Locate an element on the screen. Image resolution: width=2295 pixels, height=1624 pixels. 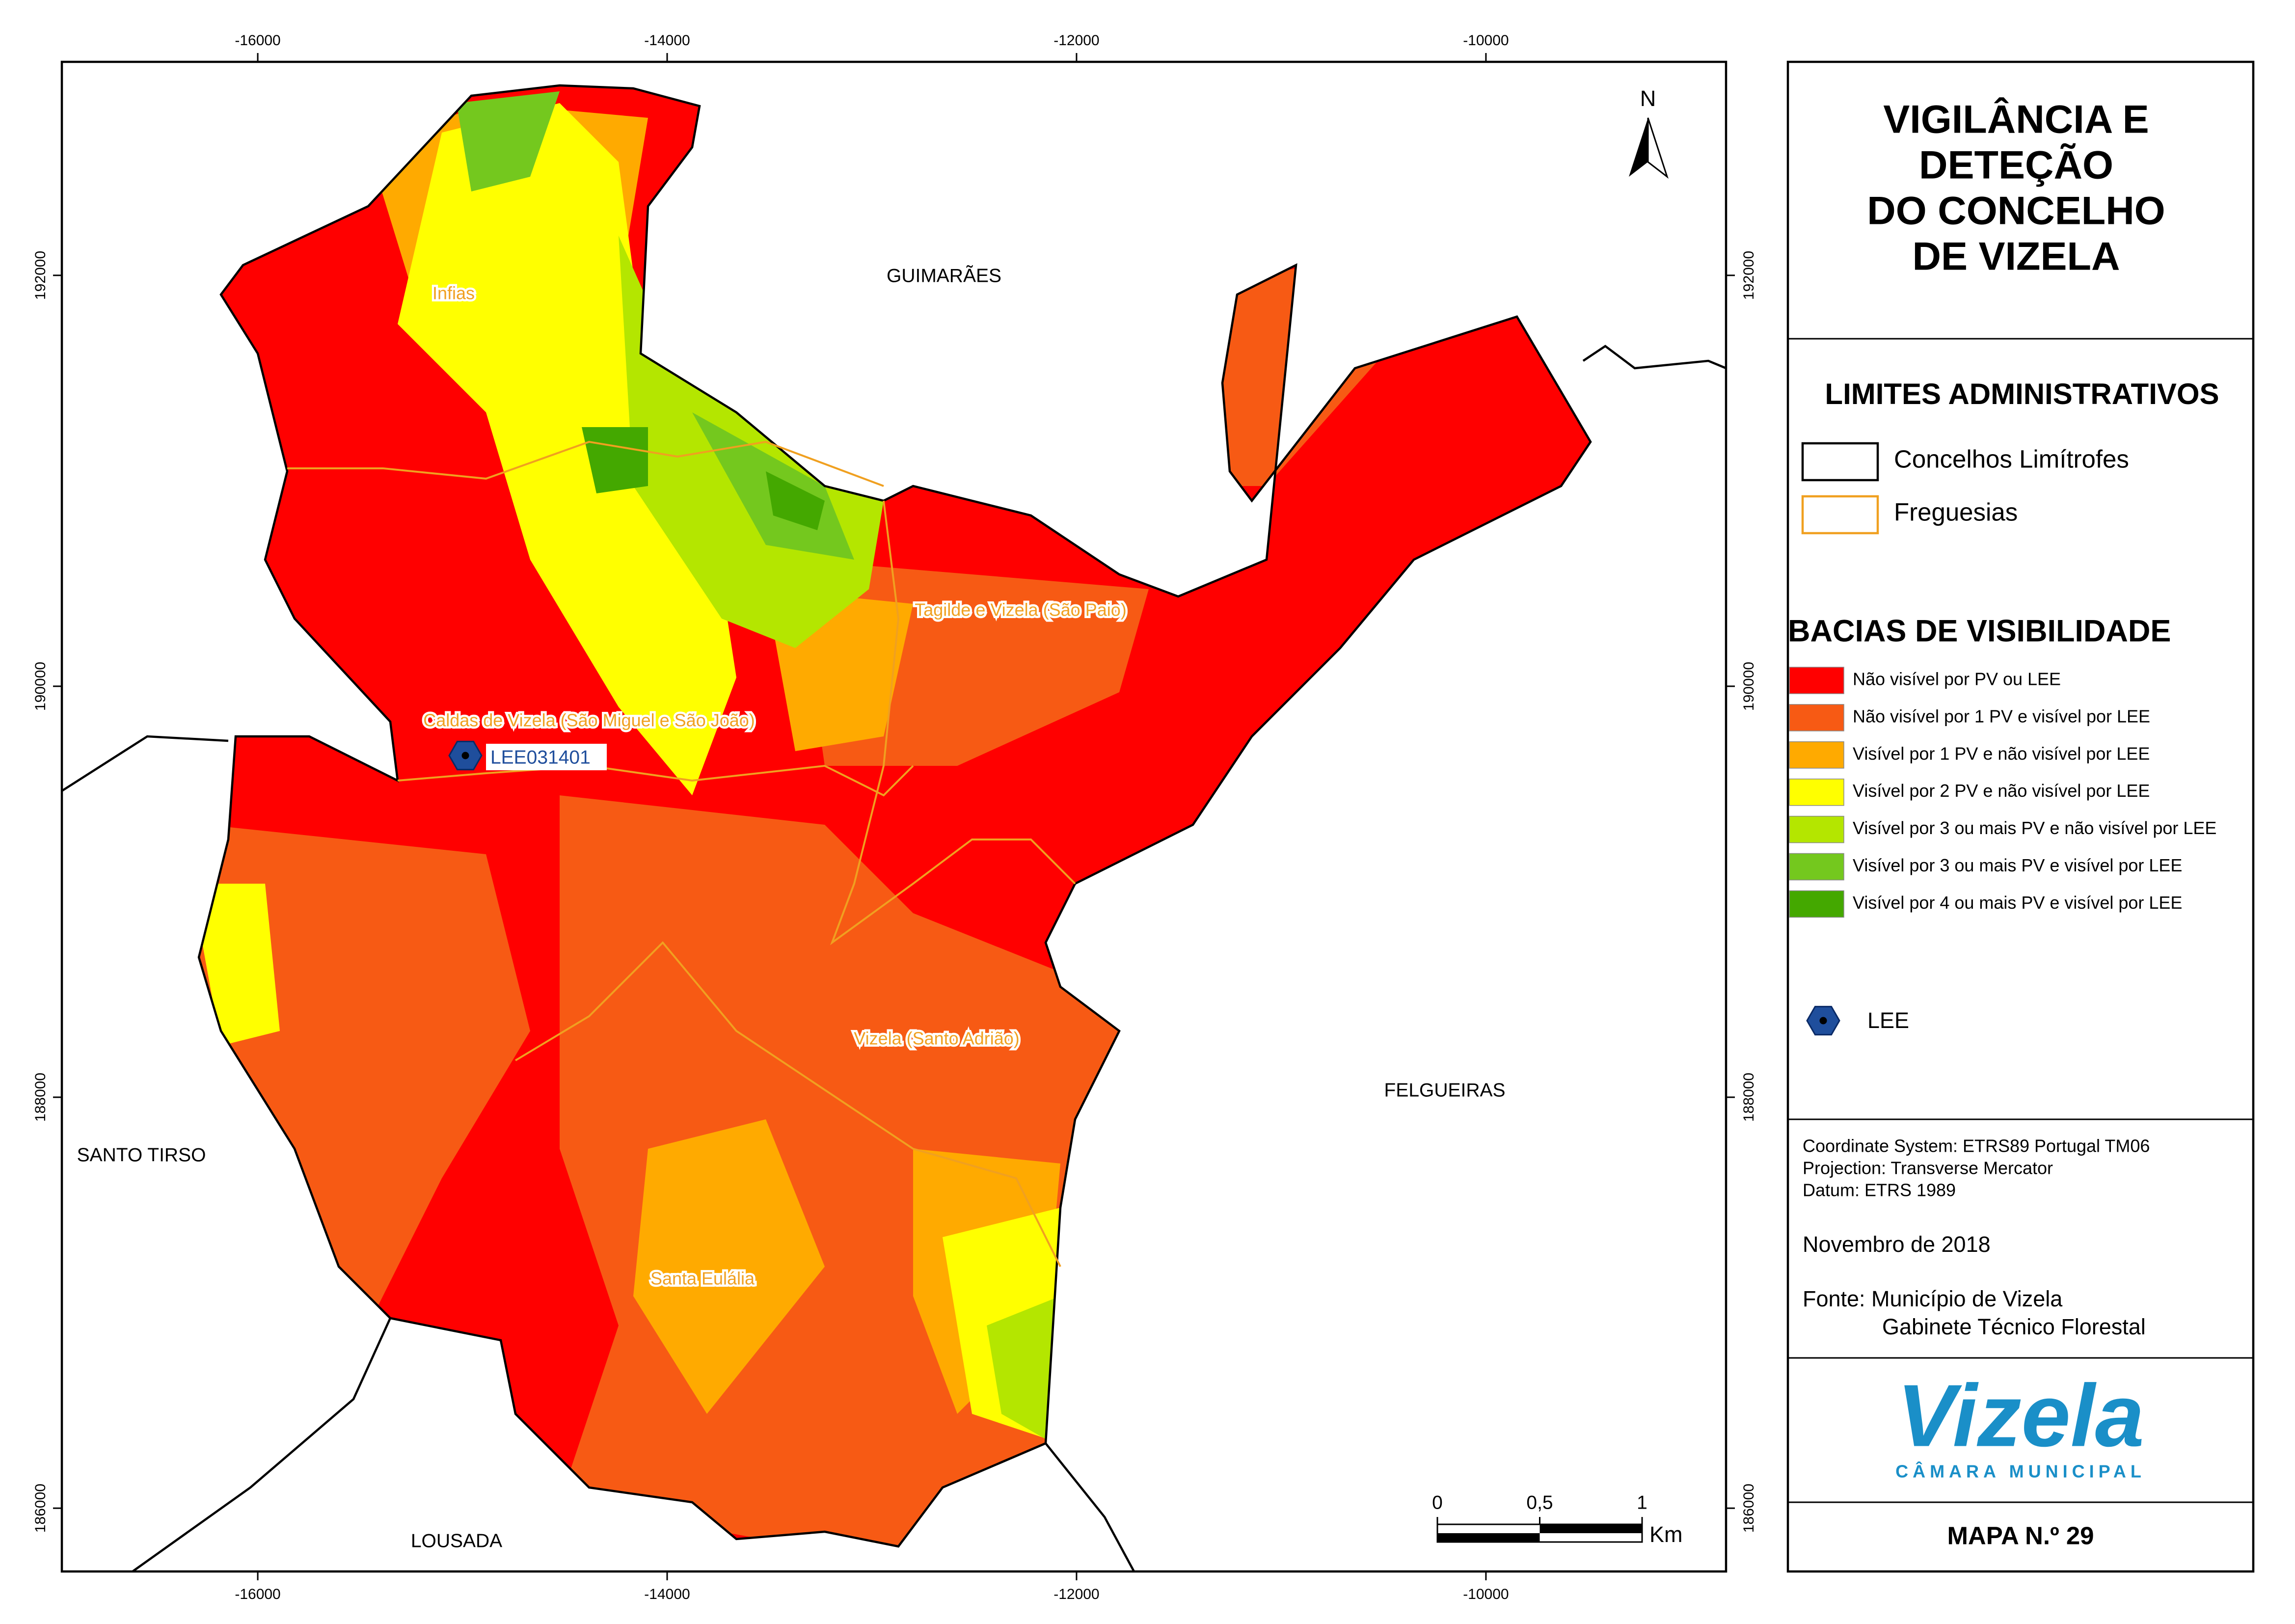
panel-dividers is located at coordinates (2021, 920).